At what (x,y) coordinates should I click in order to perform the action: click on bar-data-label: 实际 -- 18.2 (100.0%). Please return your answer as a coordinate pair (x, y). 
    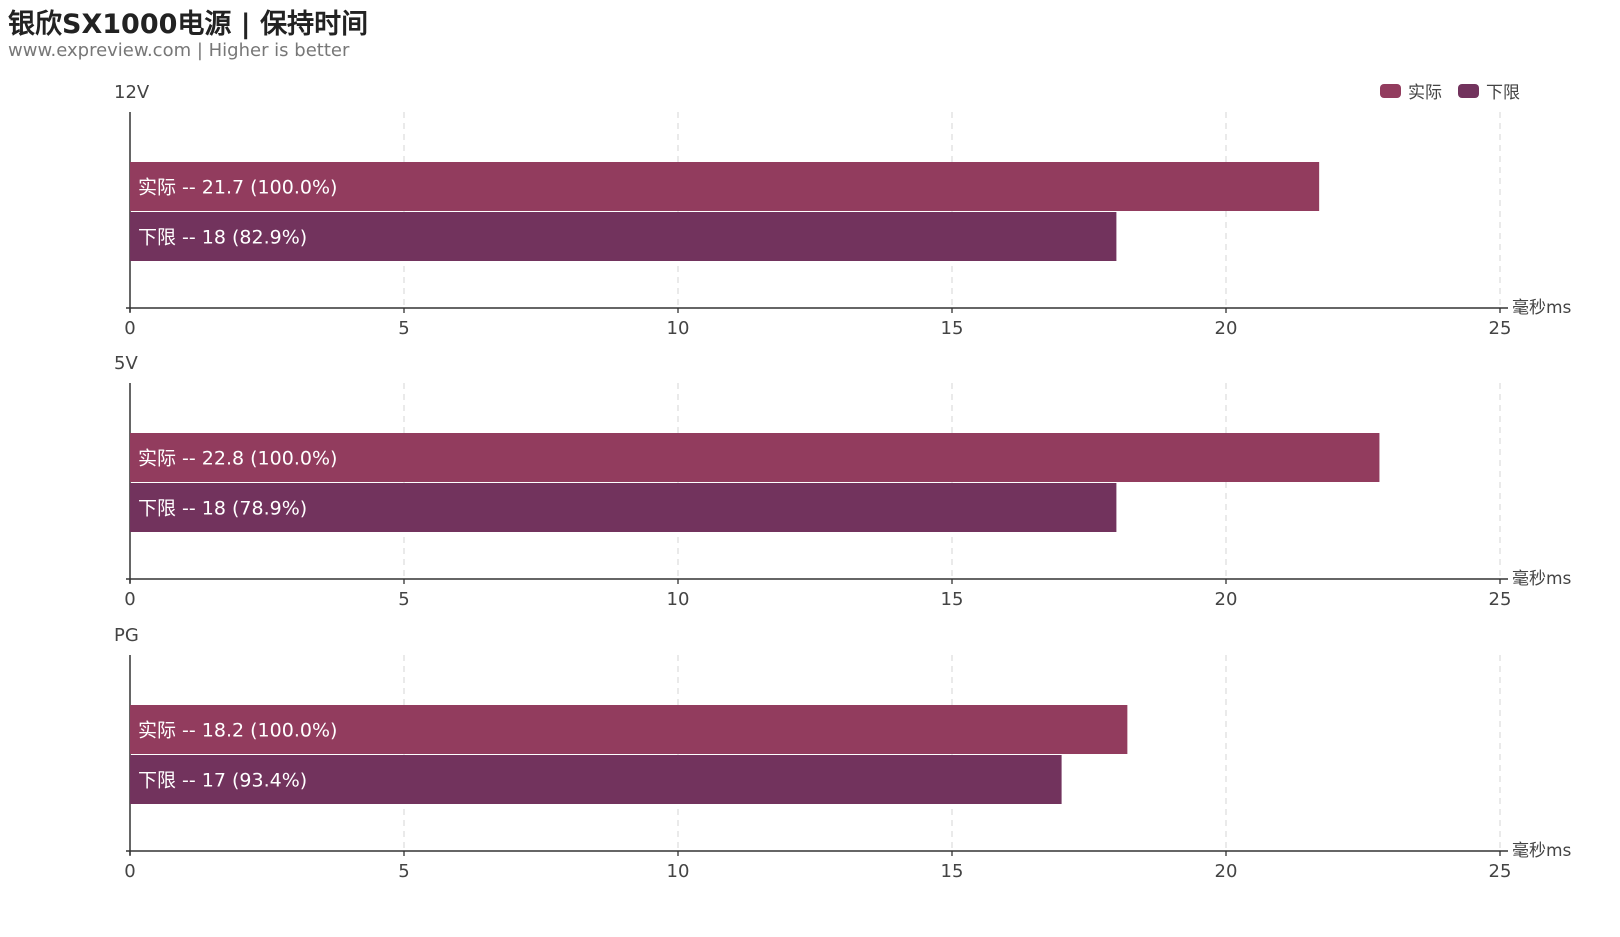
    Looking at the image, I should click on (237, 731).